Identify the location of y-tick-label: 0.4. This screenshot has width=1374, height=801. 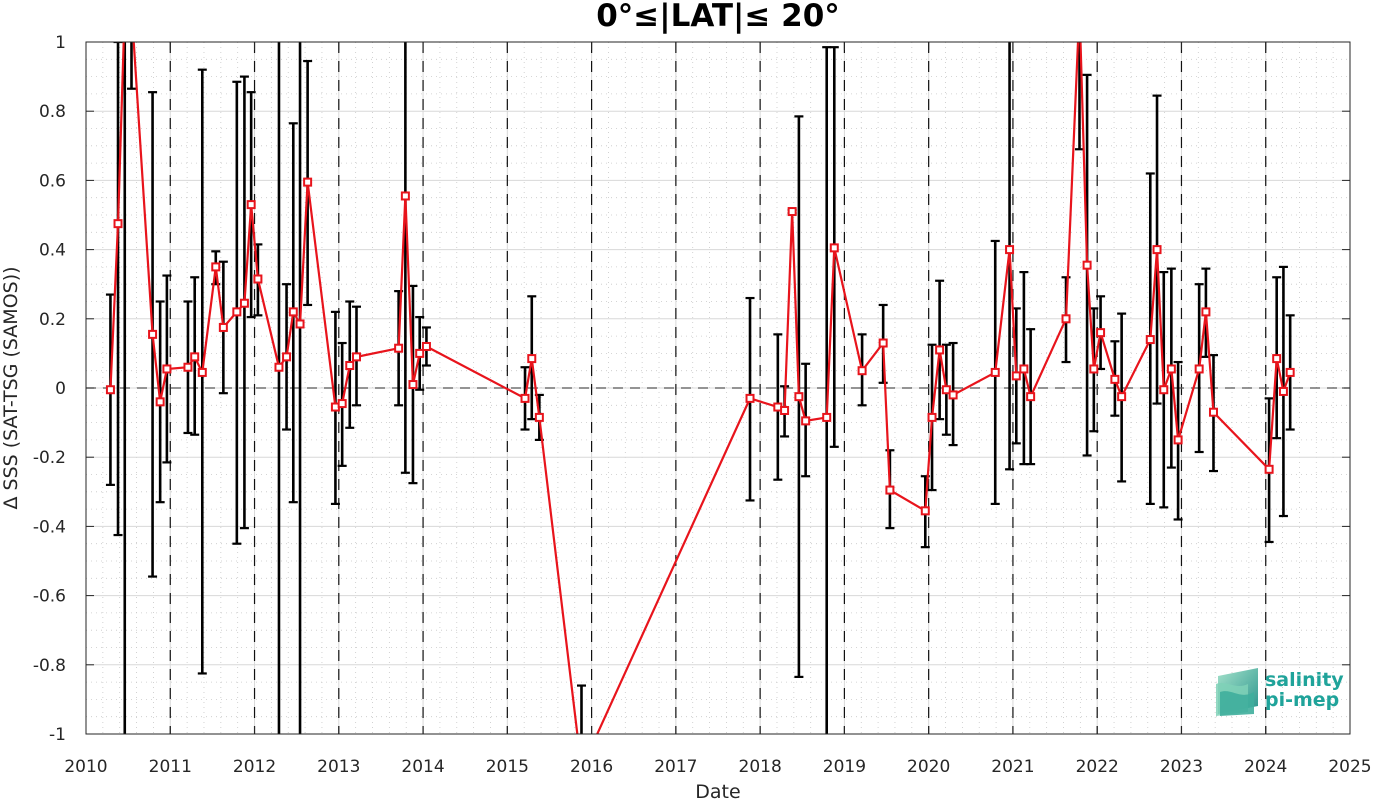
(52, 251).